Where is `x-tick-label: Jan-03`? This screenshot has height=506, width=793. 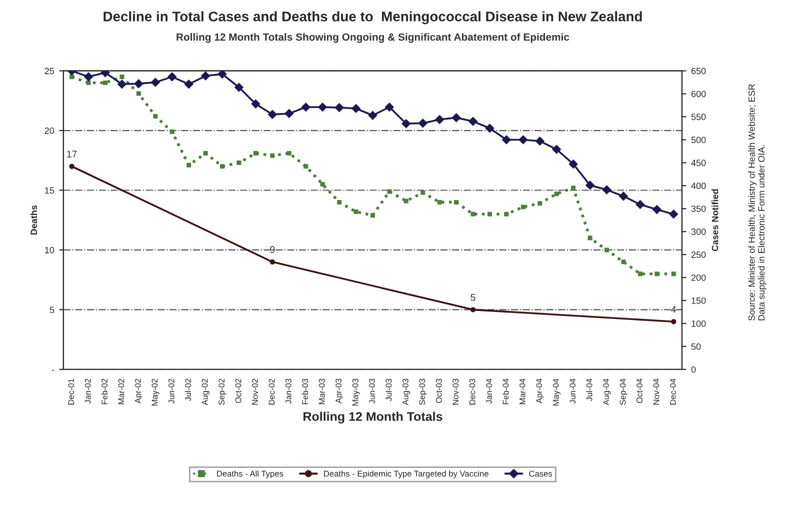 x-tick-label: Jan-03 is located at coordinates (288, 391).